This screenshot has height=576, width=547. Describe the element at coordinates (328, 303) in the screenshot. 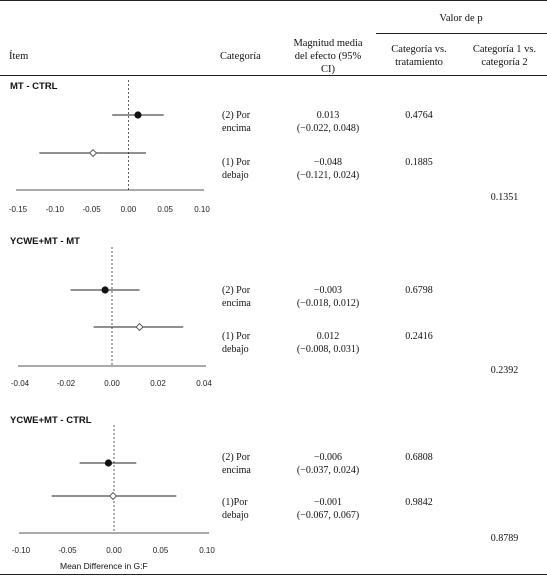

I see `effect-ci: (−0.018, 0.012)` at that location.